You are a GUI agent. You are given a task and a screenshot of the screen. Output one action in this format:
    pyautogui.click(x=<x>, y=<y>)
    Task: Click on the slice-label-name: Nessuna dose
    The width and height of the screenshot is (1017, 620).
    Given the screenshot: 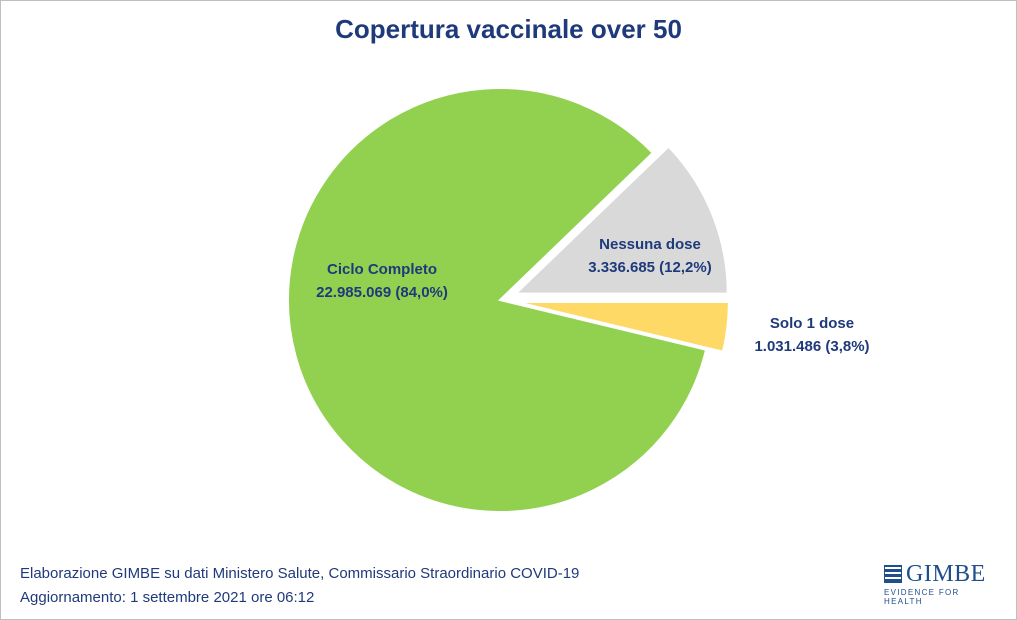 What is the action you would take?
    pyautogui.click(x=650, y=244)
    